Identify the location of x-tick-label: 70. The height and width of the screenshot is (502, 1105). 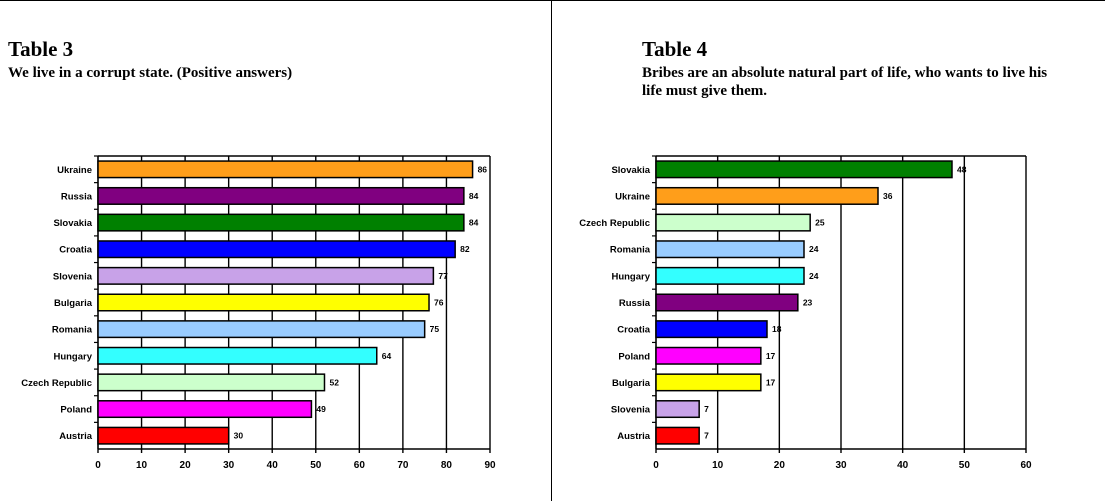
(403, 465).